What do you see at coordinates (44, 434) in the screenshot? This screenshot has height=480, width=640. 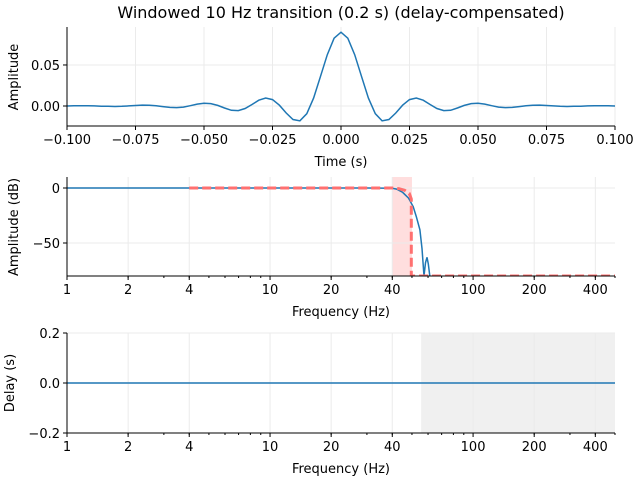 I see `y-tick-label: −0.2` at bounding box center [44, 434].